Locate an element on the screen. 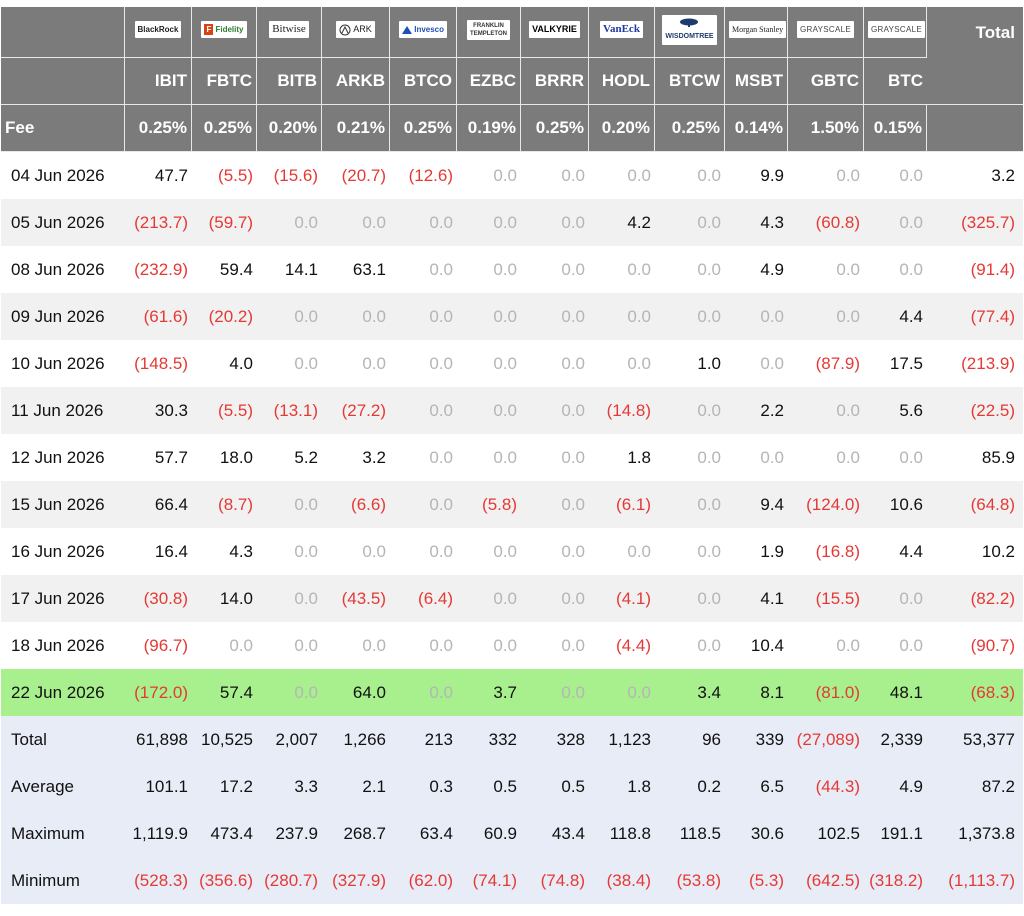 This screenshot has height=916, width=1024. header-logo-row: BlackRock F Fidelity Bitwise ARK is located at coordinates (512, 32).